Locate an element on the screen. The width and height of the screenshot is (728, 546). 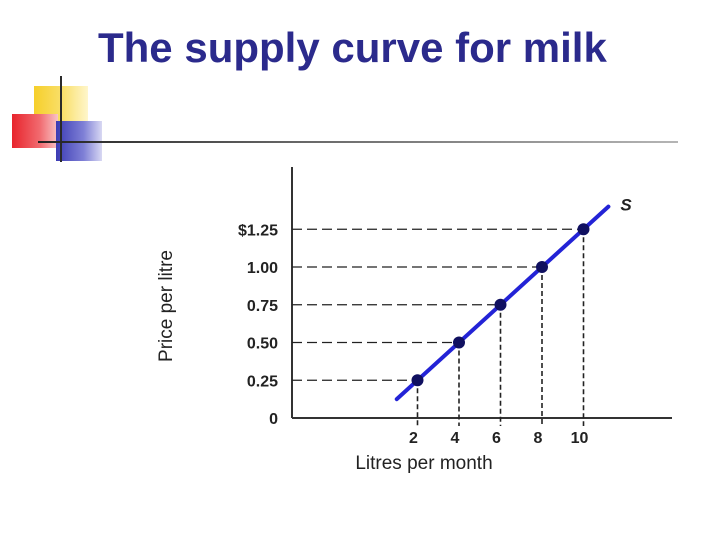
slide-title: The supply curve for milk is located at coordinates (352, 47).